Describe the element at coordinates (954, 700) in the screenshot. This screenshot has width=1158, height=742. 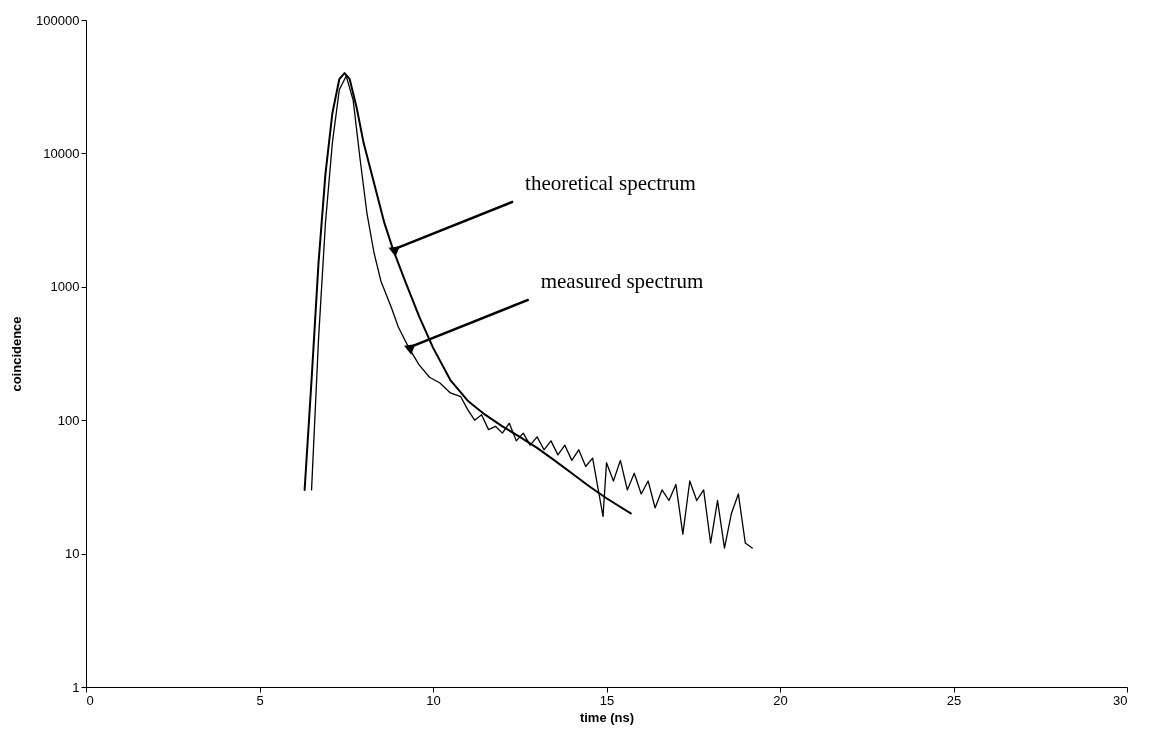
I see `x-tick-label: 25` at that location.